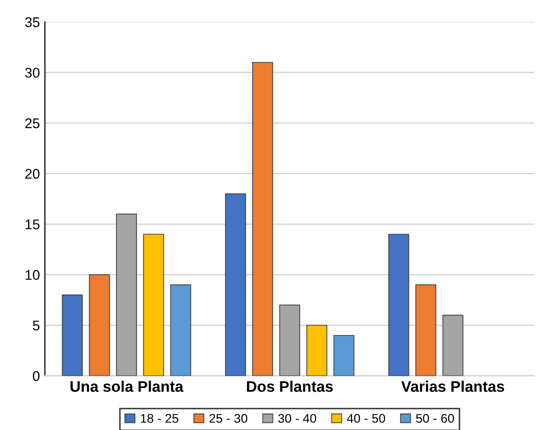 The height and width of the screenshot is (430, 541). Describe the element at coordinates (33, 225) in the screenshot. I see `y-tick-label: 15` at that location.